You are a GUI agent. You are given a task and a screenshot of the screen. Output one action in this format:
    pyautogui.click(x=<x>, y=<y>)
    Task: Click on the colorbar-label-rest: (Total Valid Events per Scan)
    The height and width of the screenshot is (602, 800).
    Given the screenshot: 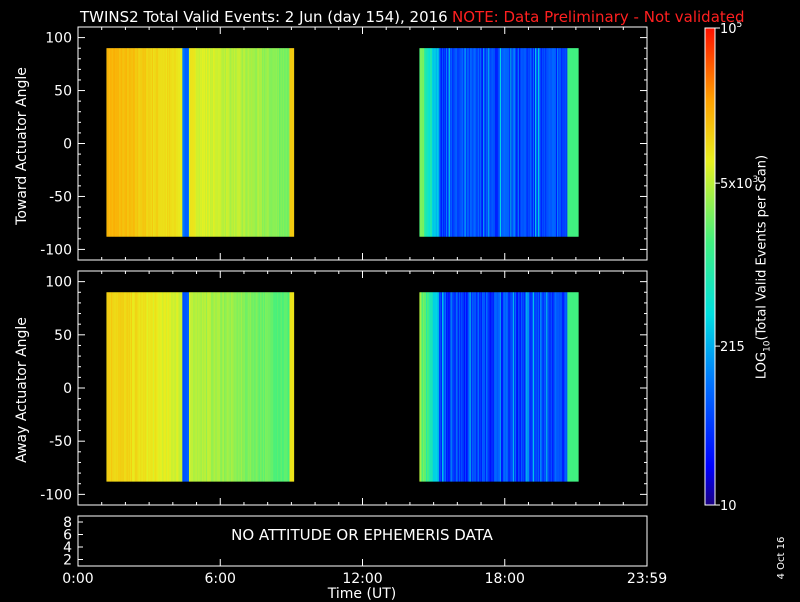 What is the action you would take?
    pyautogui.click(x=762, y=247)
    